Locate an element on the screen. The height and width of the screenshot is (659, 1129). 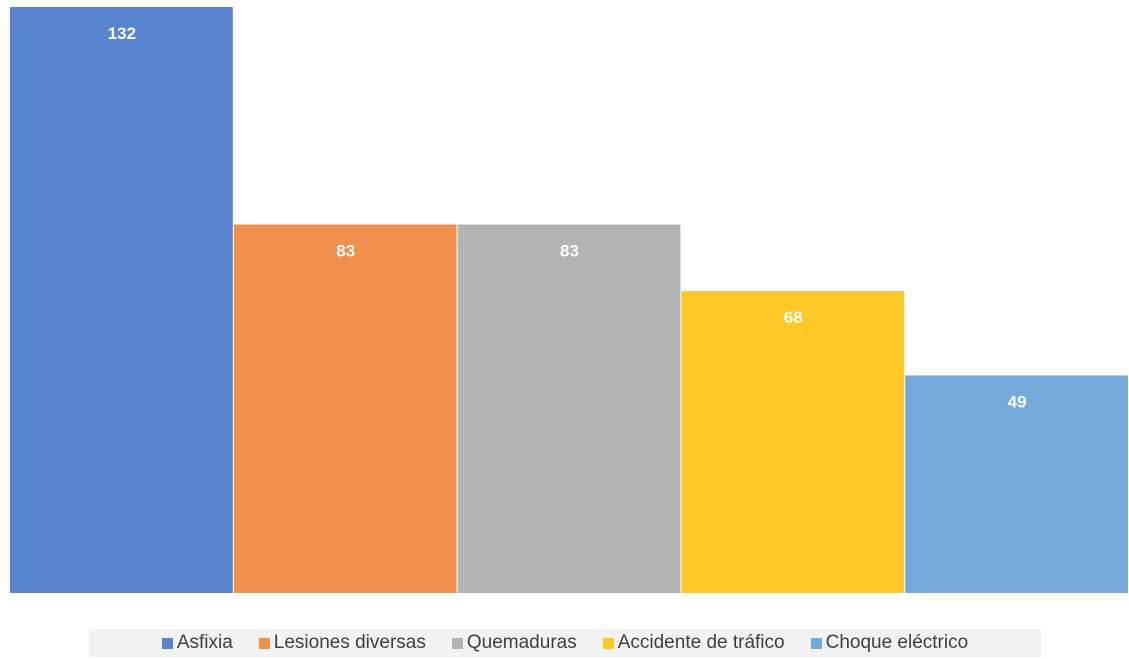
legend-item: Asfixia is located at coordinates (197, 643).